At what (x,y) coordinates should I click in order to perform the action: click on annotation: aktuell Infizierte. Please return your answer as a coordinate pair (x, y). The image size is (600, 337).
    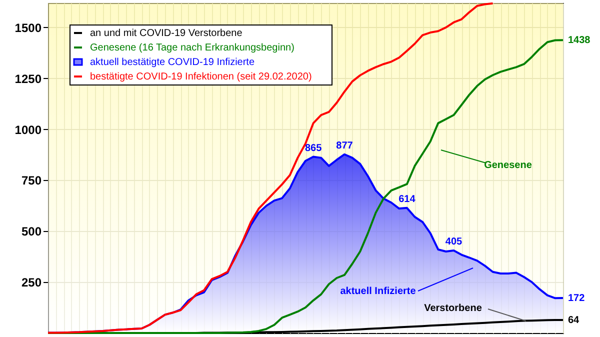
    Looking at the image, I should click on (378, 291).